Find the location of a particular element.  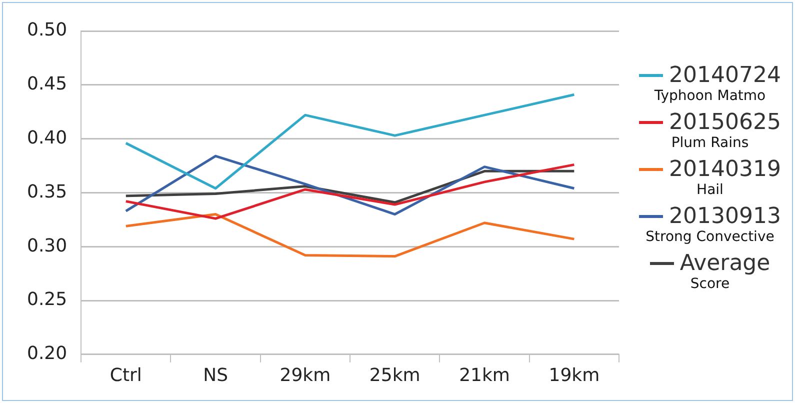

legend-label: 20140724 Typhoon Matmo is located at coordinates (717, 83).